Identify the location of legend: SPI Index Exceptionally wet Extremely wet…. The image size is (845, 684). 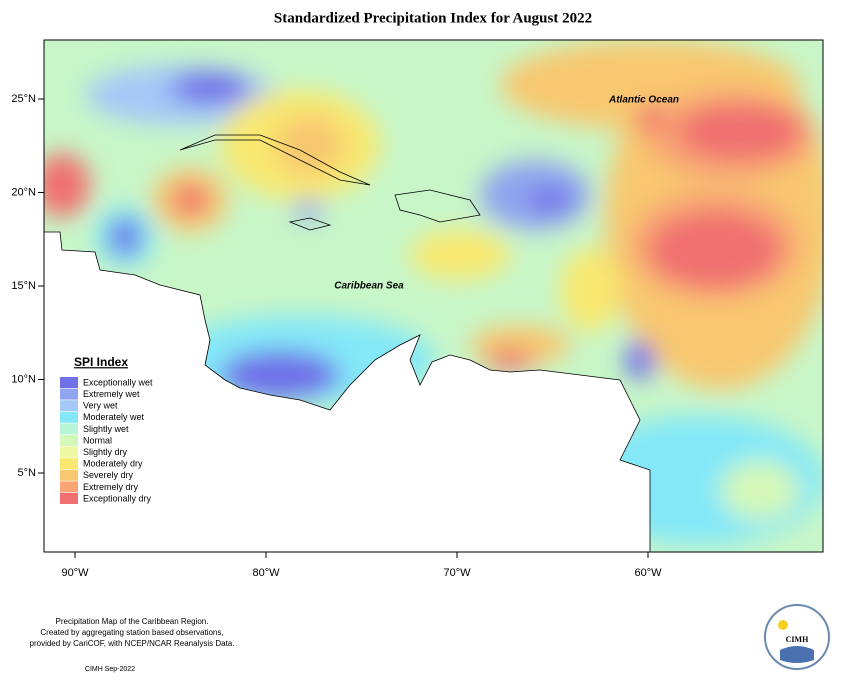
(106, 429).